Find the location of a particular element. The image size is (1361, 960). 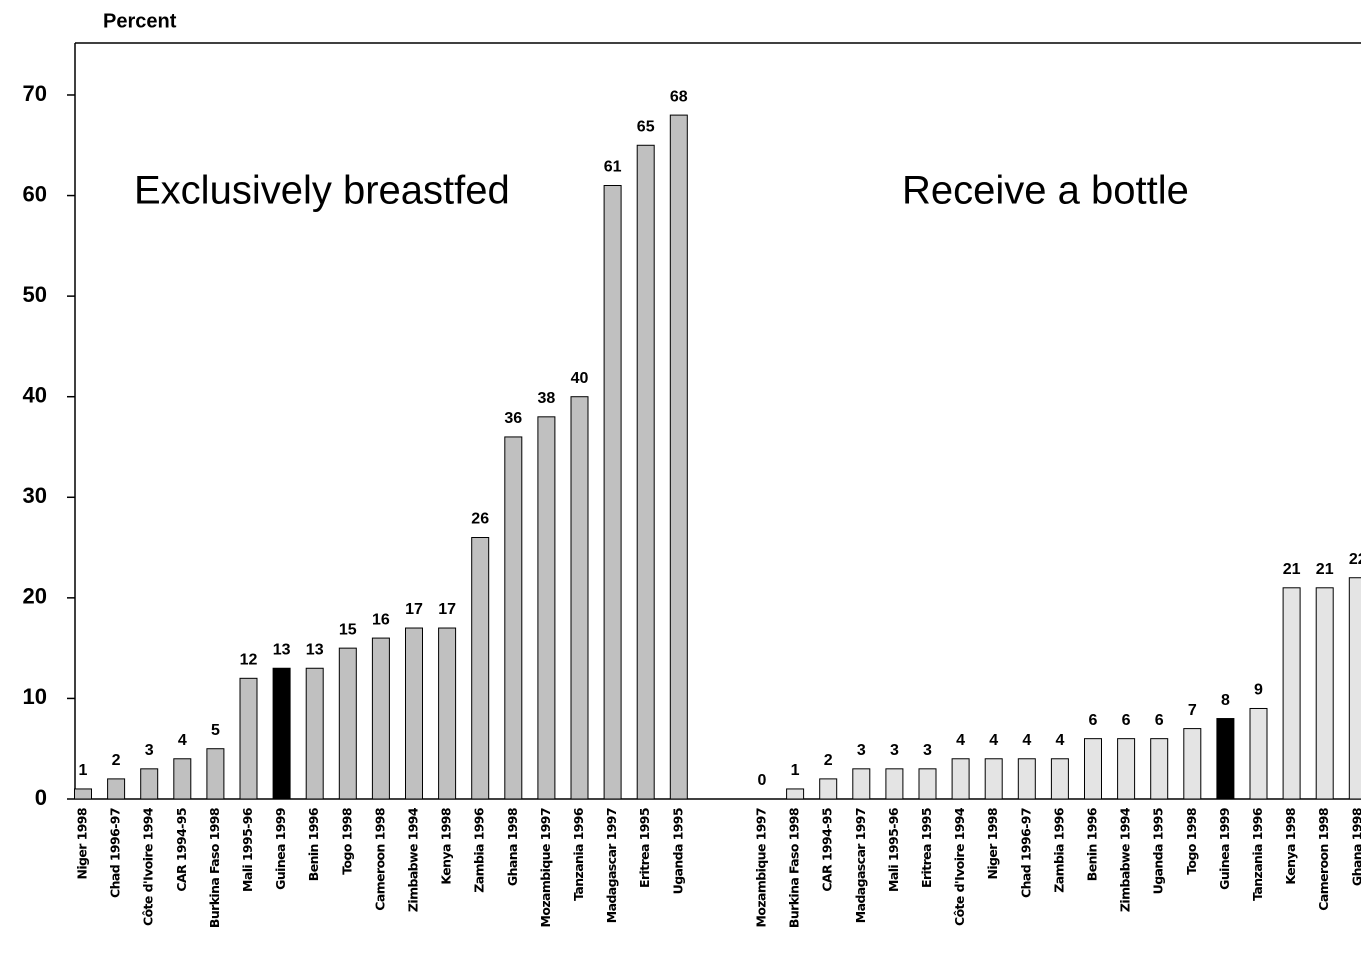

y-tick-label: 40 is located at coordinates (35, 395).